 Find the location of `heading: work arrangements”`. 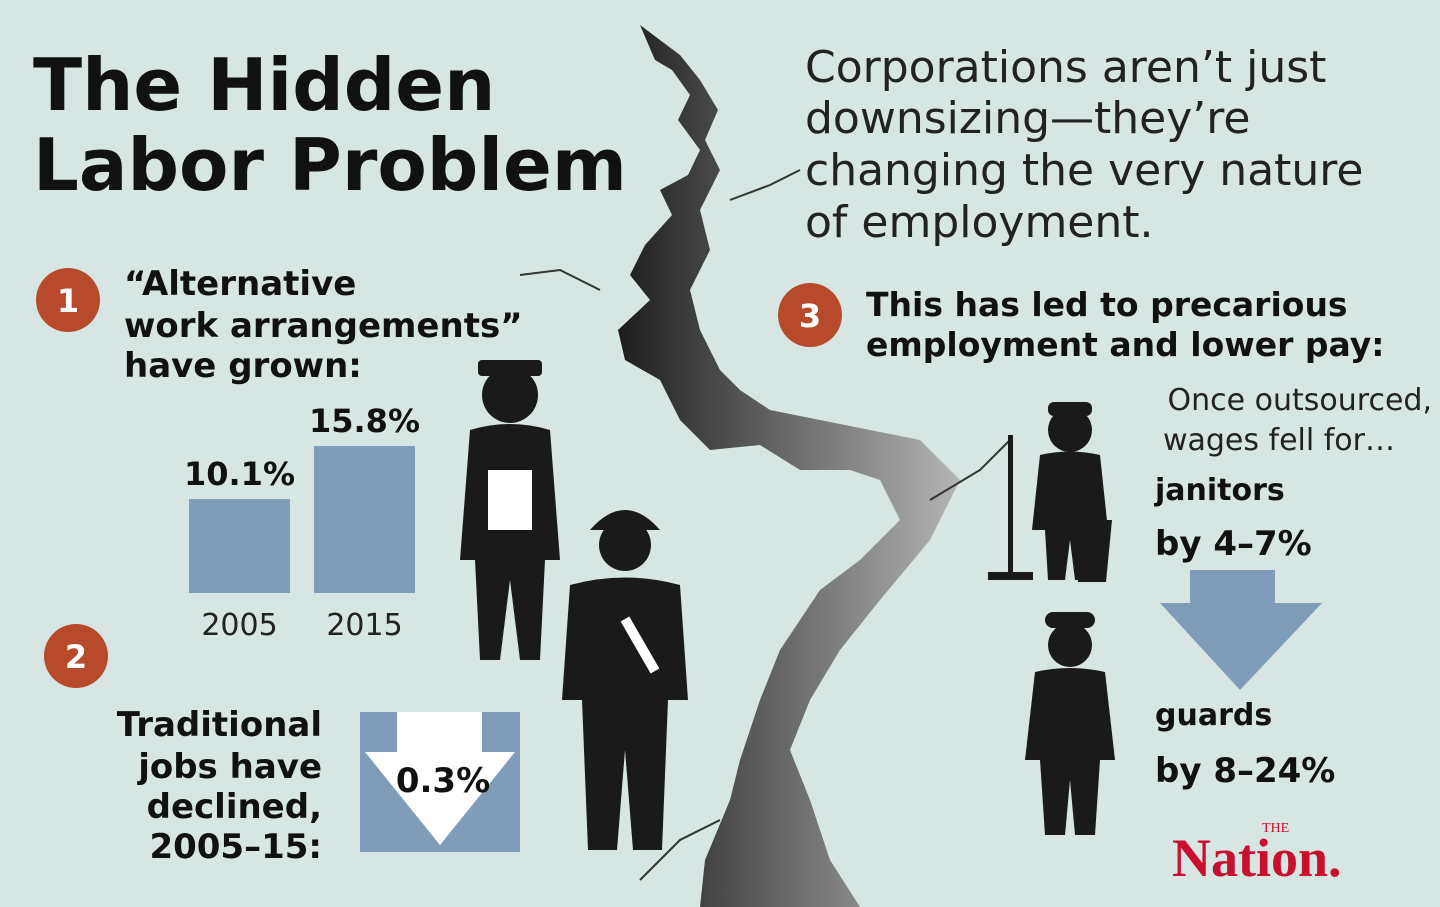

heading: work arrangements” is located at coordinates (323, 326).